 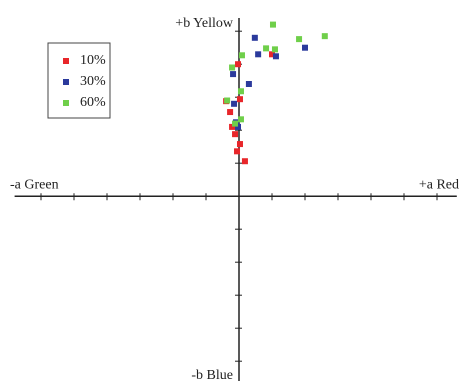 What do you see at coordinates (79, 80) in the screenshot?
I see `legend-box` at bounding box center [79, 80].